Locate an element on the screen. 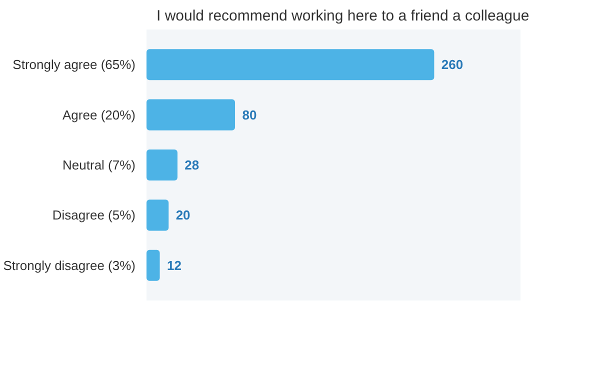 The image size is (598, 368). y-tick-label: Strongly agree (65%) is located at coordinates (74, 64).